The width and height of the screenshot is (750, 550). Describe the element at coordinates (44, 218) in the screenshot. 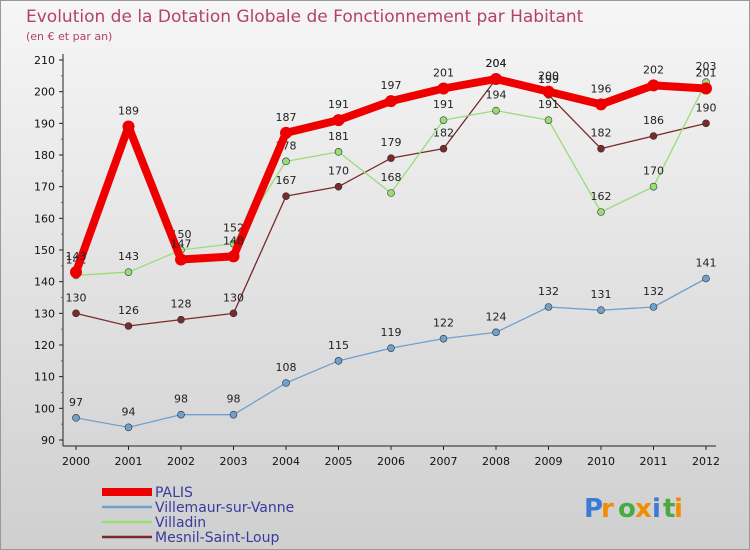

I see `y-tick-label: 160` at that location.